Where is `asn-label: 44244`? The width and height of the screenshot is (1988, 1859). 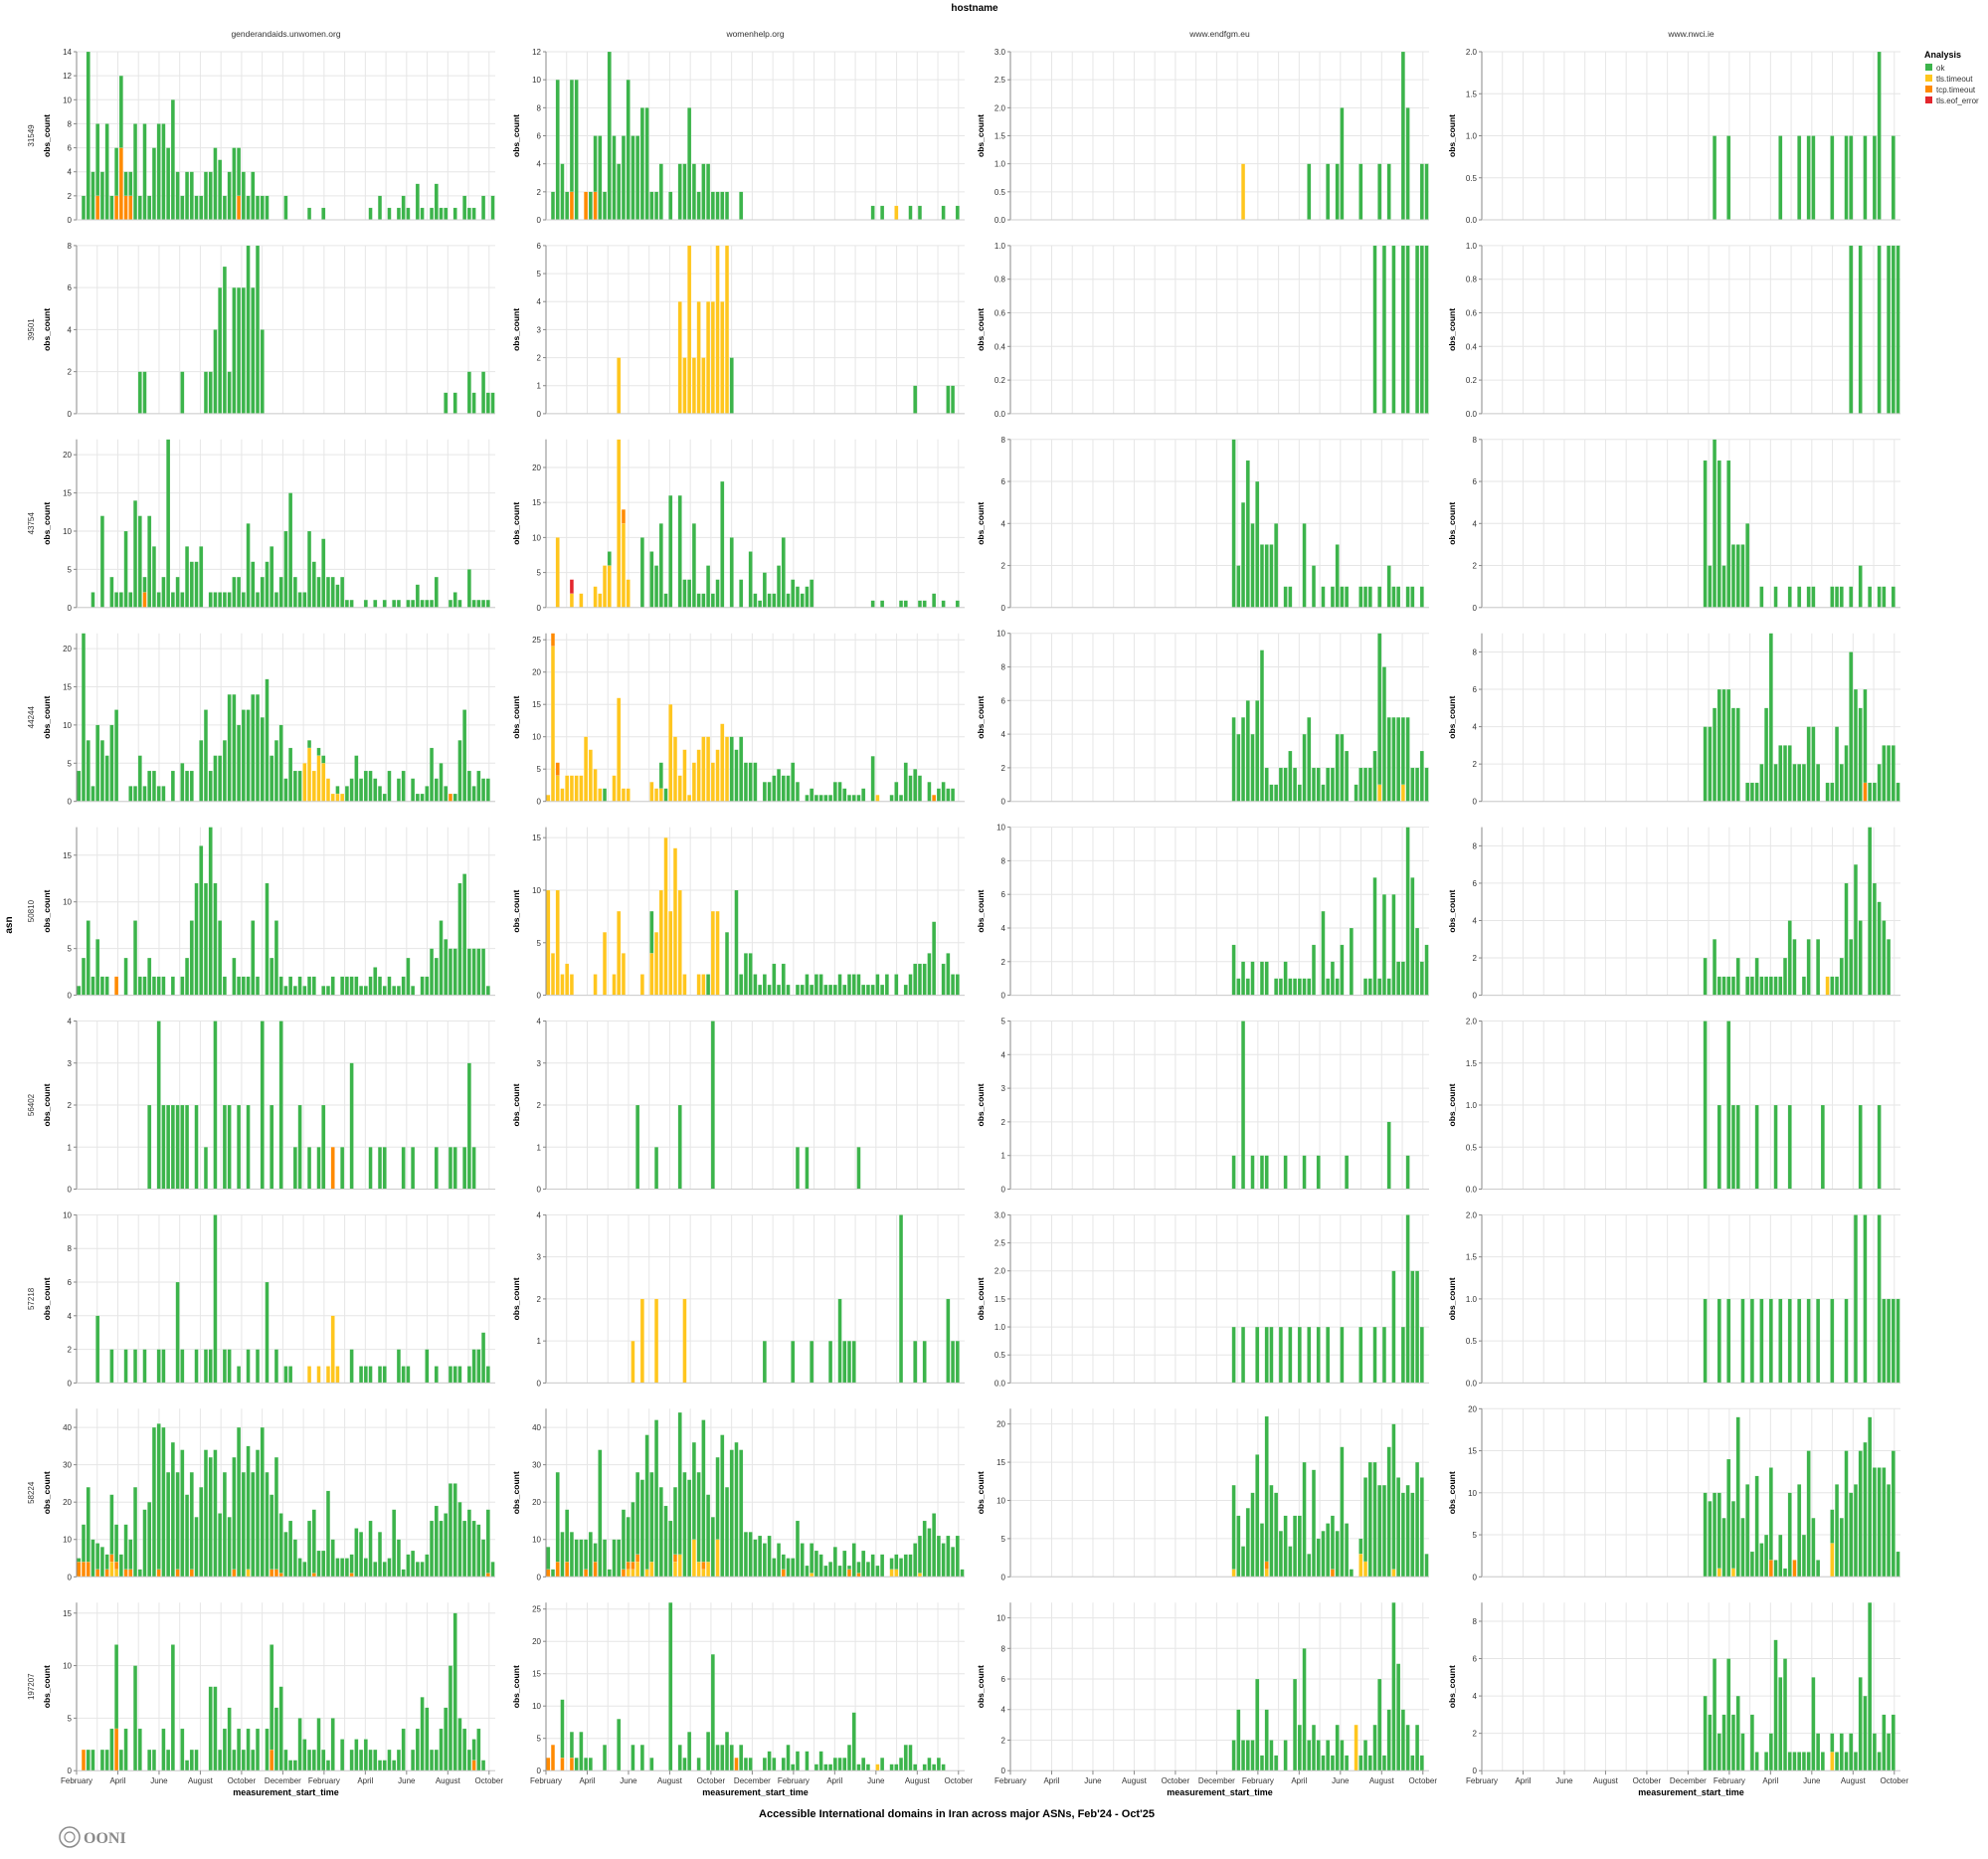 asn-label: 44244 is located at coordinates (31, 718).